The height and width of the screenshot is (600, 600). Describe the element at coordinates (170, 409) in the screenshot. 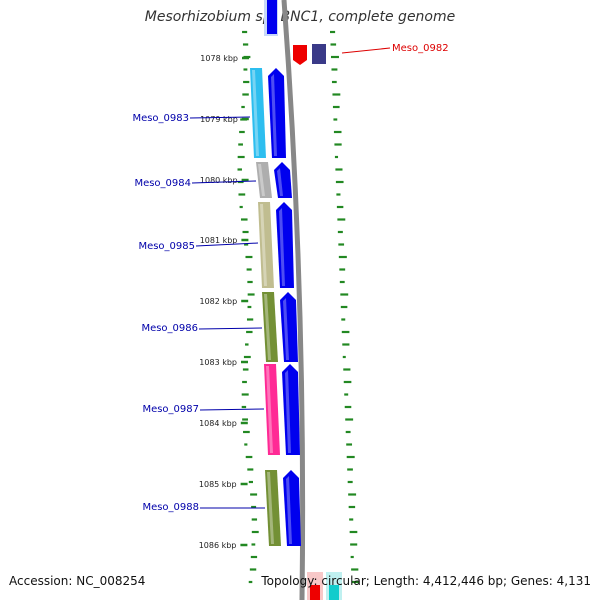

I see `gene-label: Meso_0987` at that location.